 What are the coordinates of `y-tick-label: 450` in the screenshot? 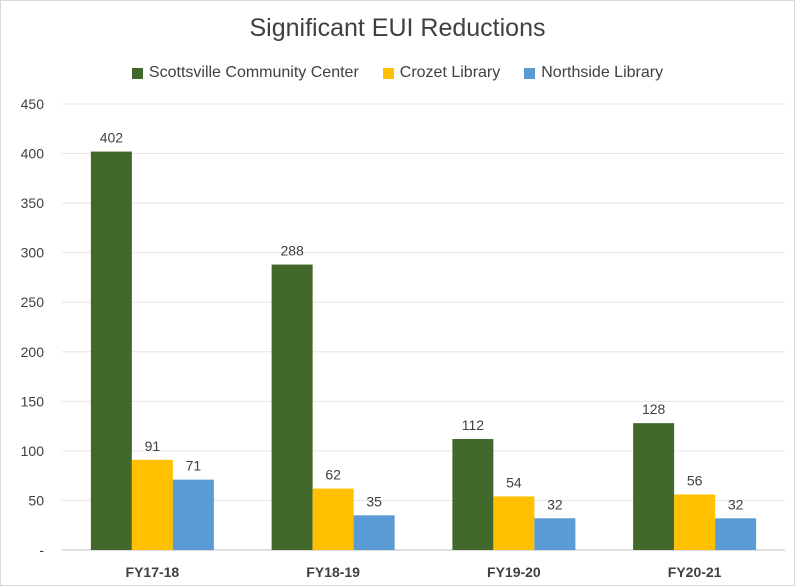 It's located at (33, 104).